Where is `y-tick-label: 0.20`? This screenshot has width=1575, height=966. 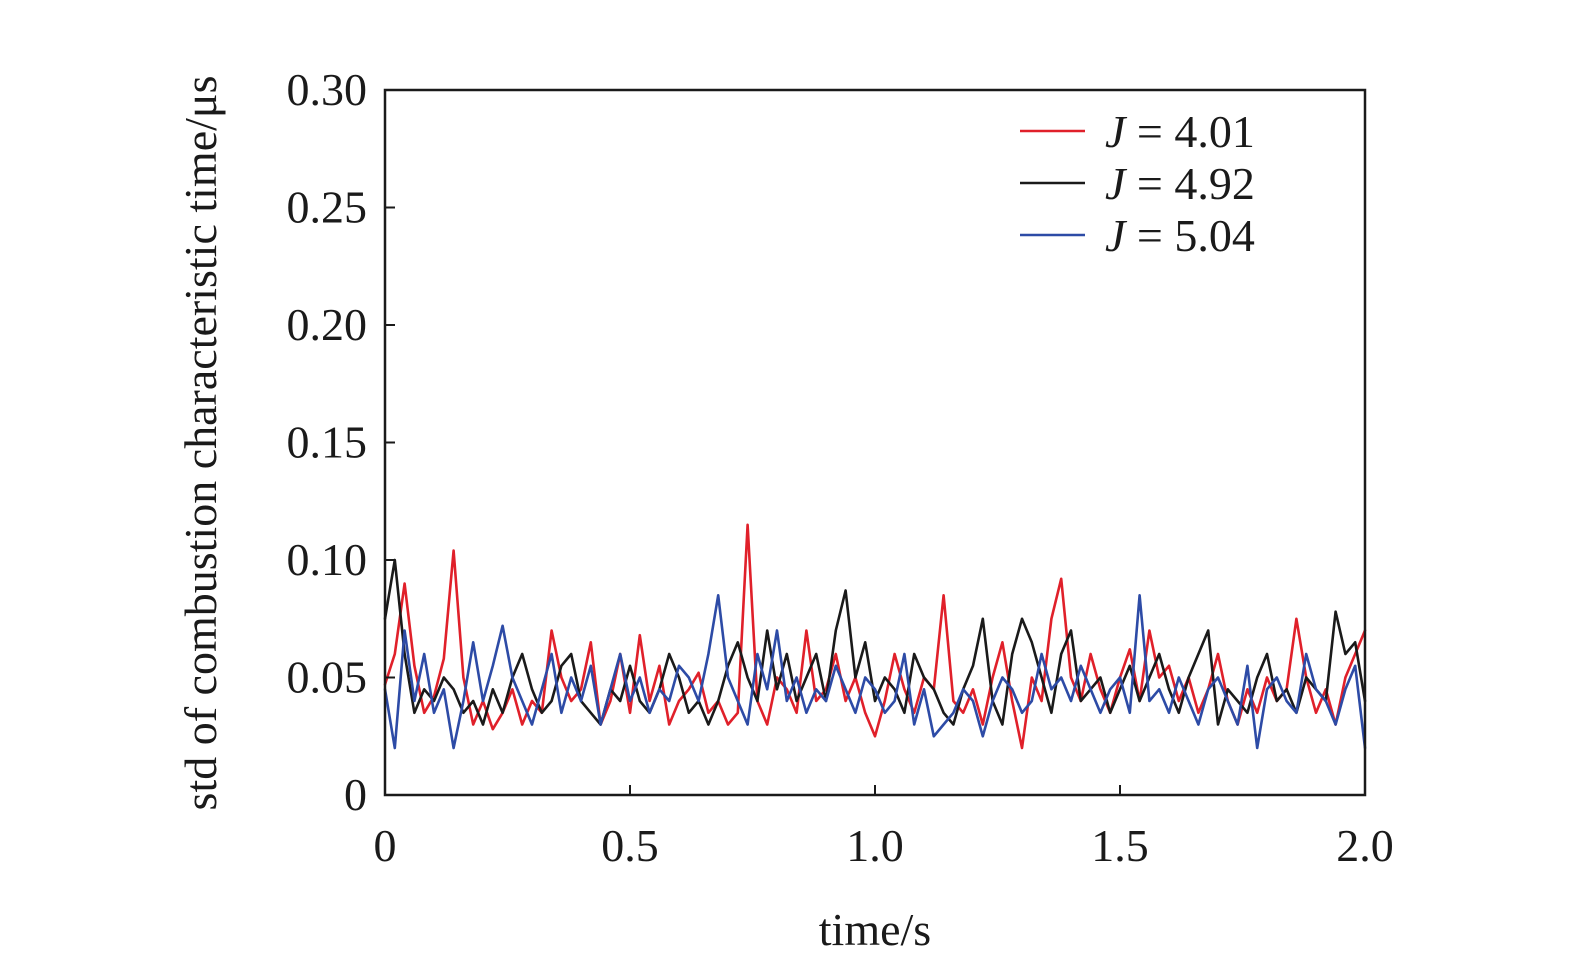
y-tick-label: 0.20 is located at coordinates (327, 324).